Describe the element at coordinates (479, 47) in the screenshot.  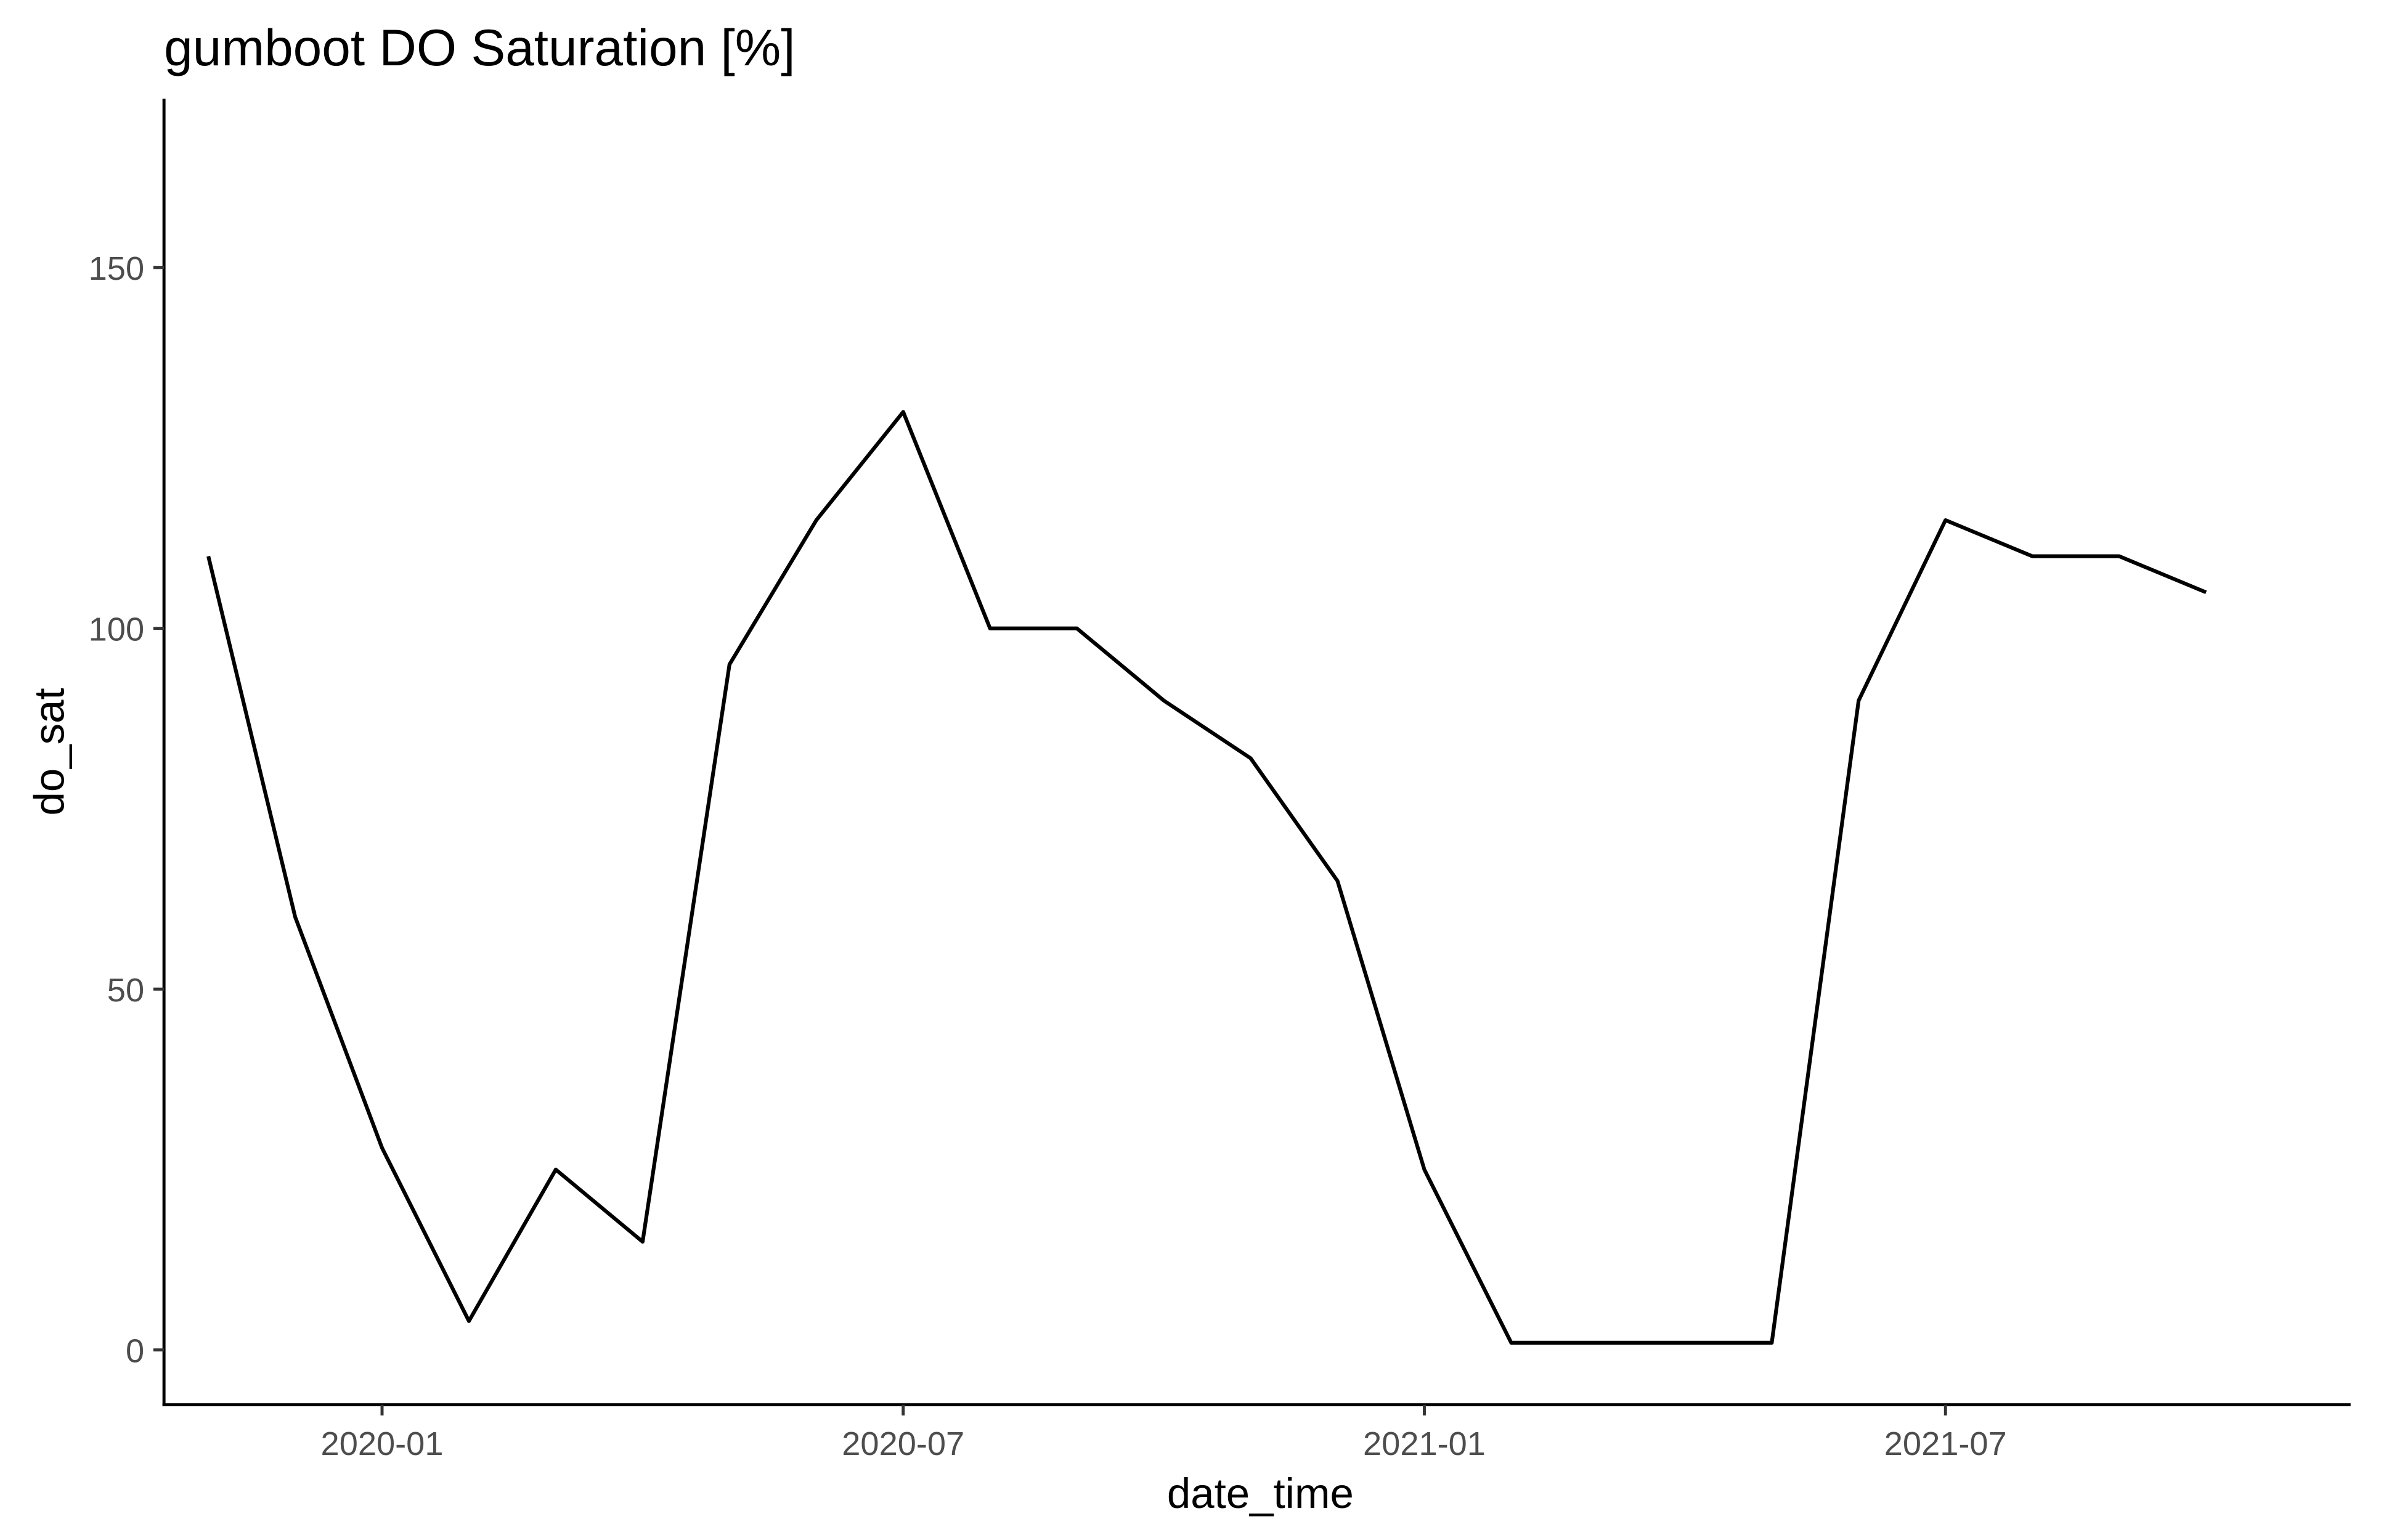
I see `chart-title: gumboot DO Saturation [%]` at that location.